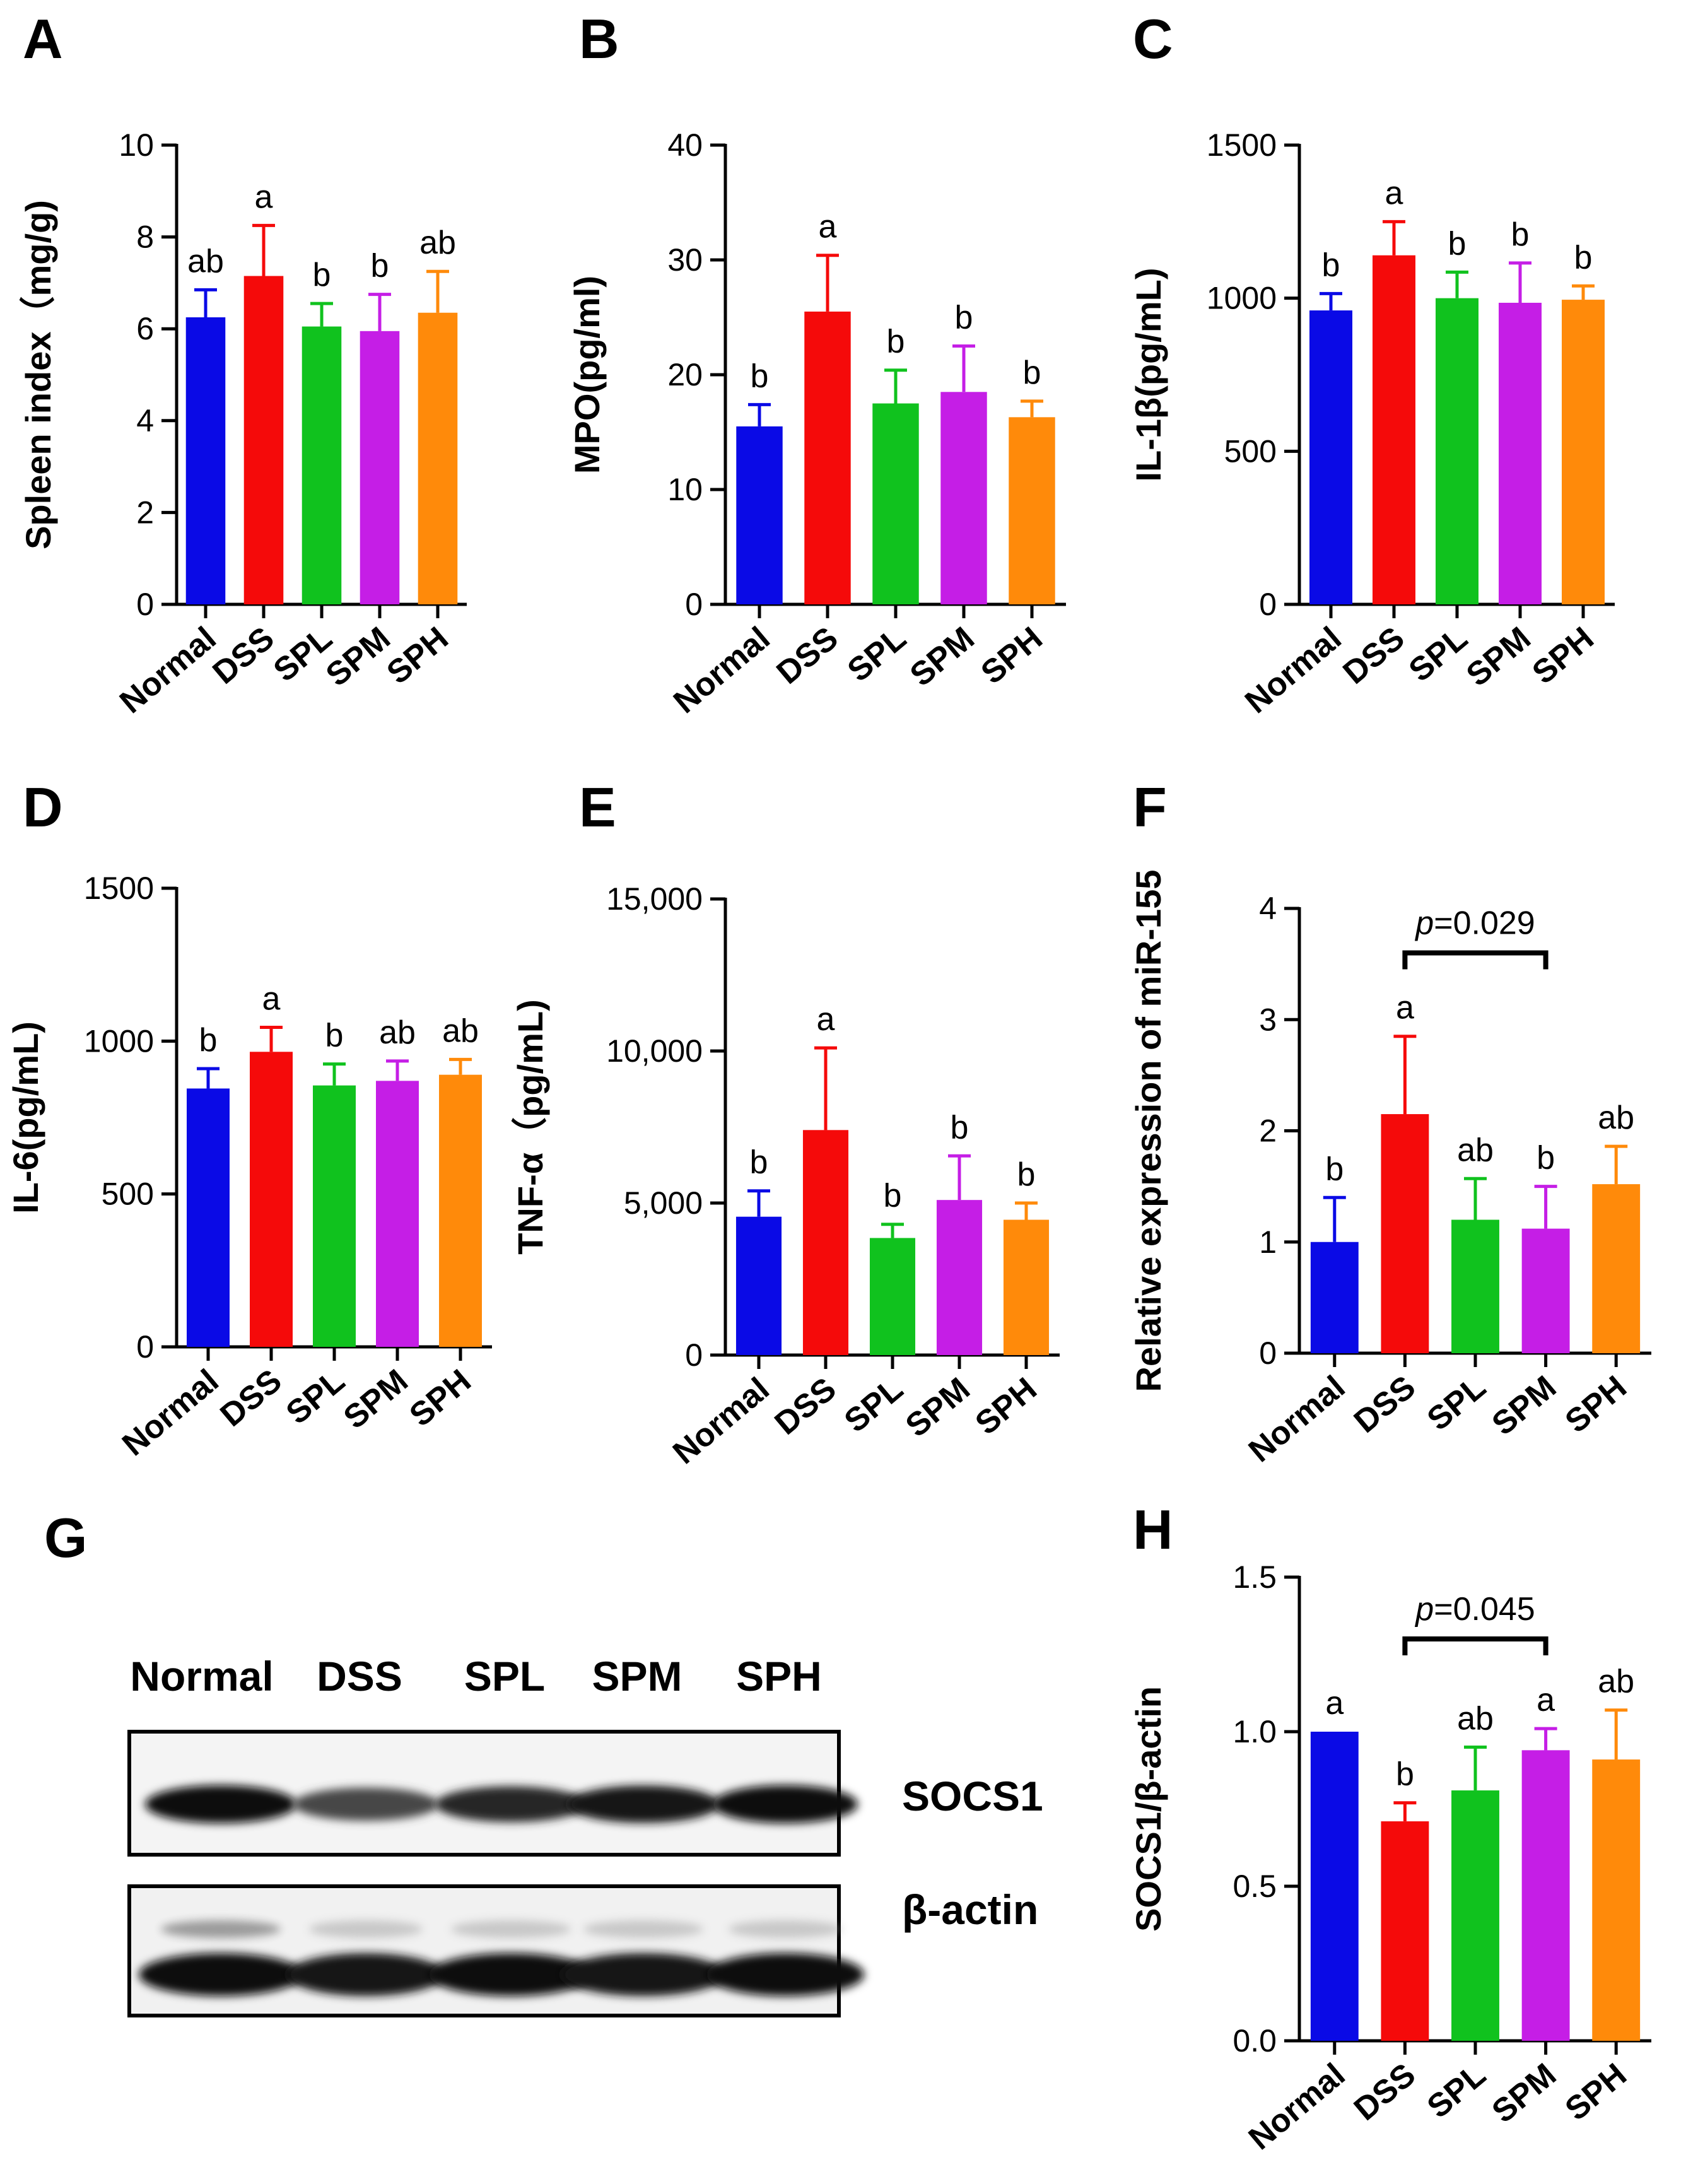 The width and height of the screenshot is (1698, 2184). Describe the element at coordinates (597, 807) in the screenshot. I see `panel-letter: E` at that location.